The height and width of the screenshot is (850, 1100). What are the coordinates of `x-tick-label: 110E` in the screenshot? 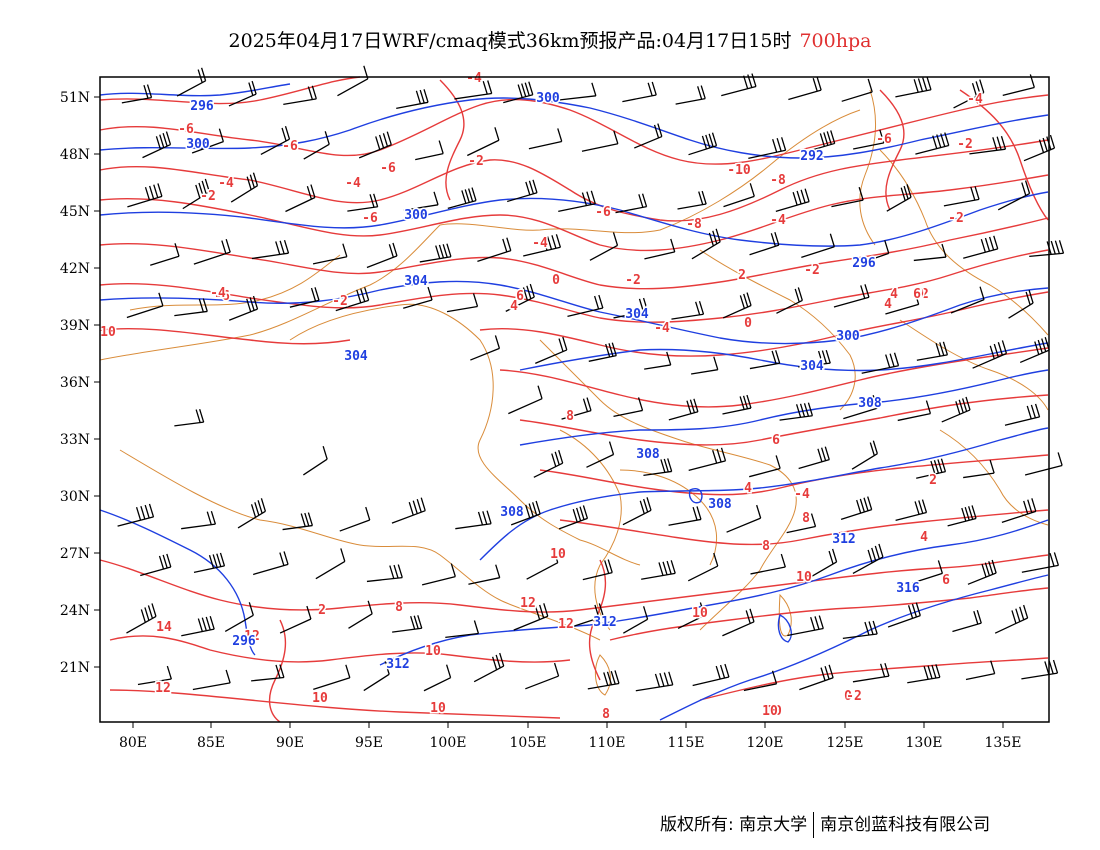 It's located at (607, 743).